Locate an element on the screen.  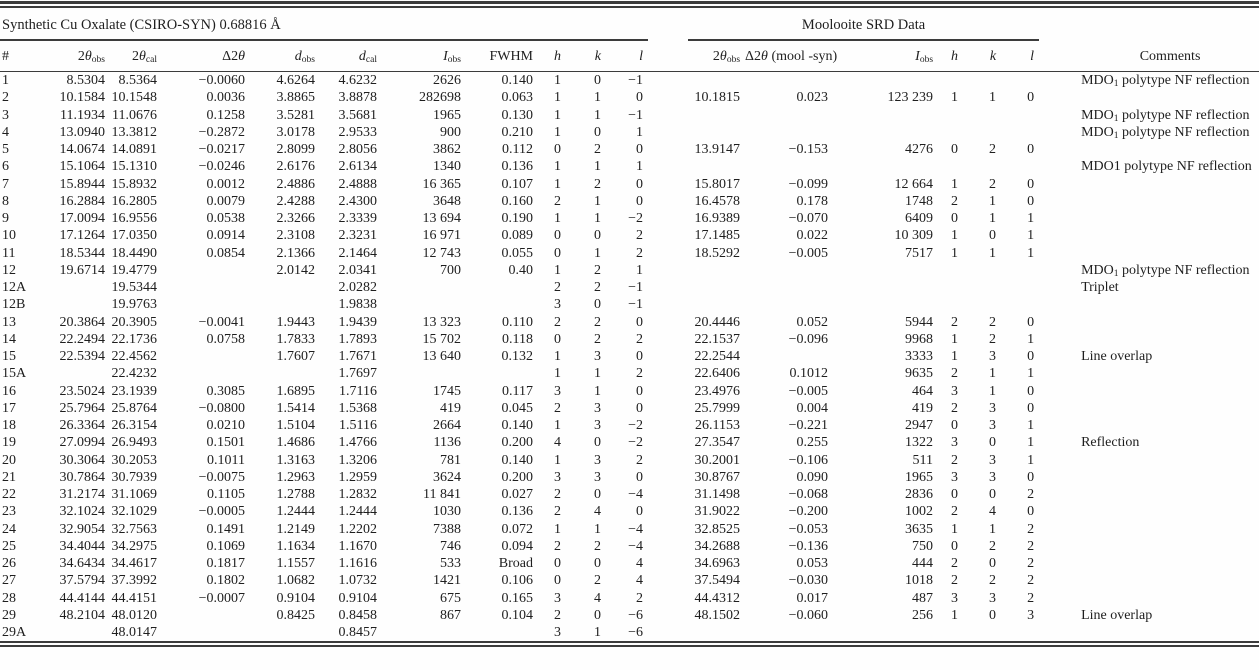
cell-col-d-cal: 1.5368 is located at coordinates (358, 408).